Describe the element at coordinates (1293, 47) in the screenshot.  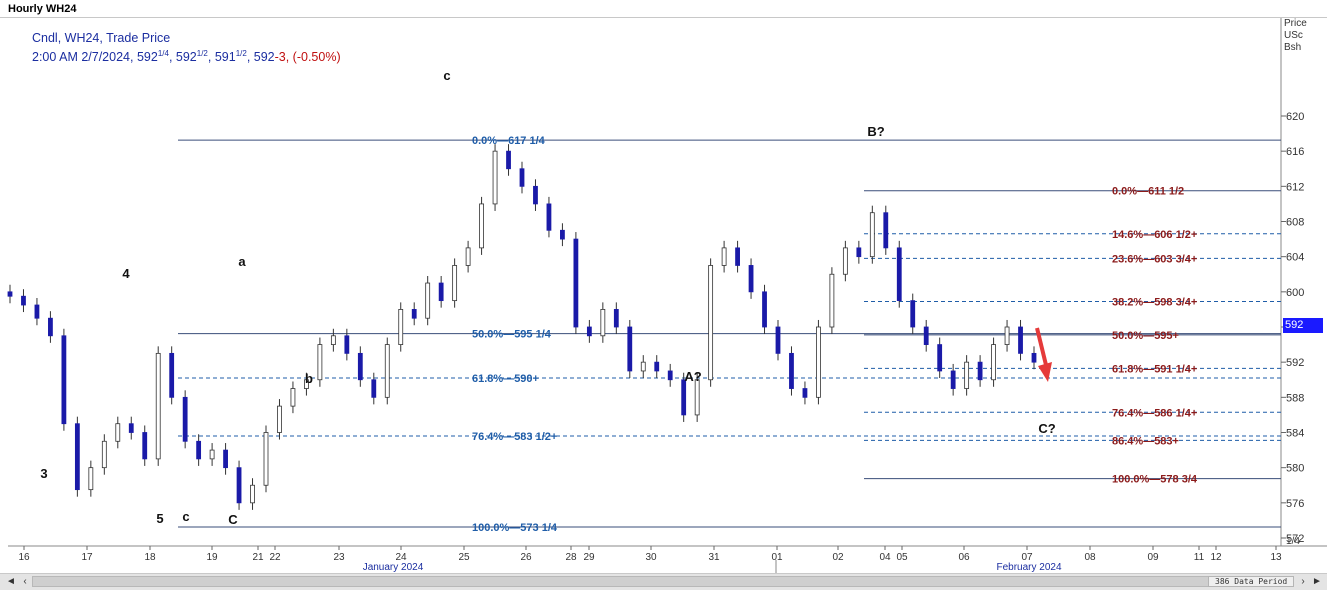
I see `axis-unit-line-3: Bsh` at that location.